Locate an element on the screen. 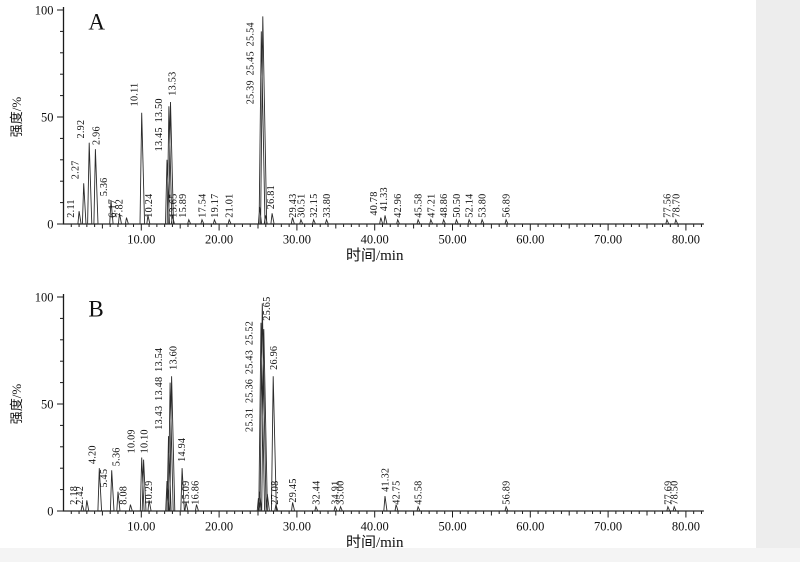  svg-text: 15.09 is located at coordinates (186, 493).